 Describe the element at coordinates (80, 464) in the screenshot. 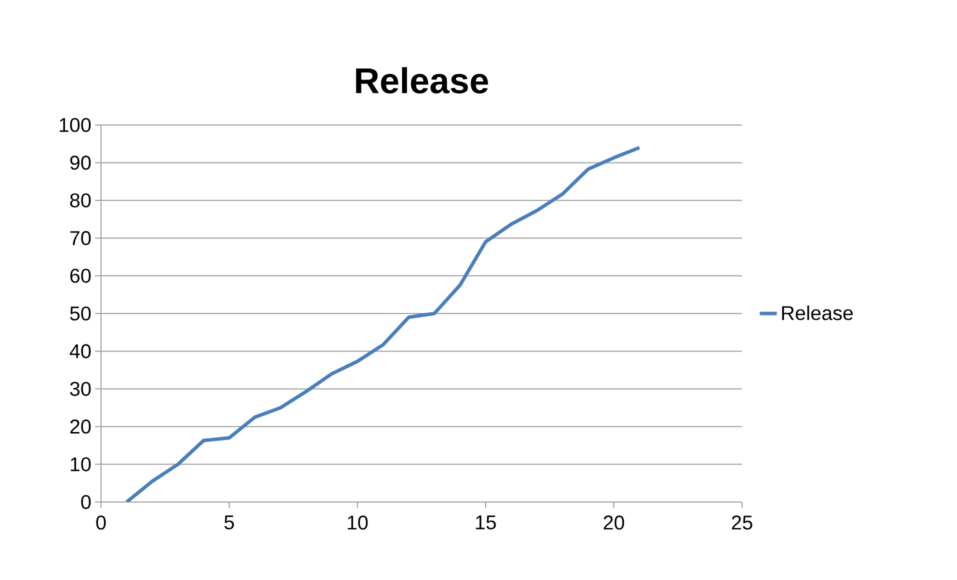

I see `y-tick-label: 10` at that location.